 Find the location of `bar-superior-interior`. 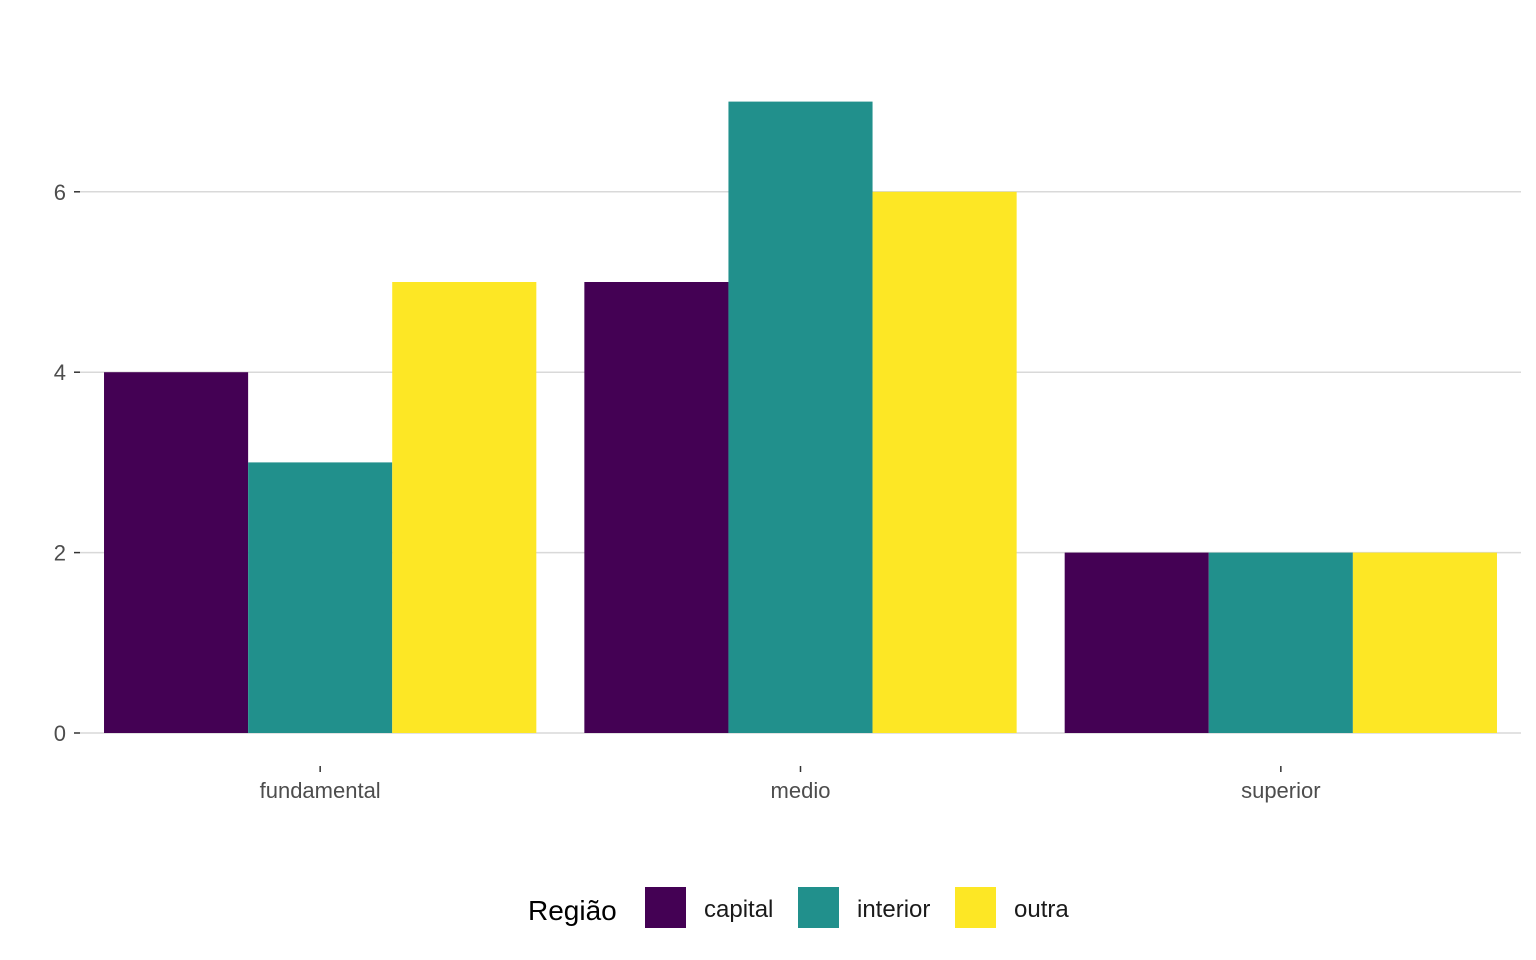

bar-superior-interior is located at coordinates (1280, 642).